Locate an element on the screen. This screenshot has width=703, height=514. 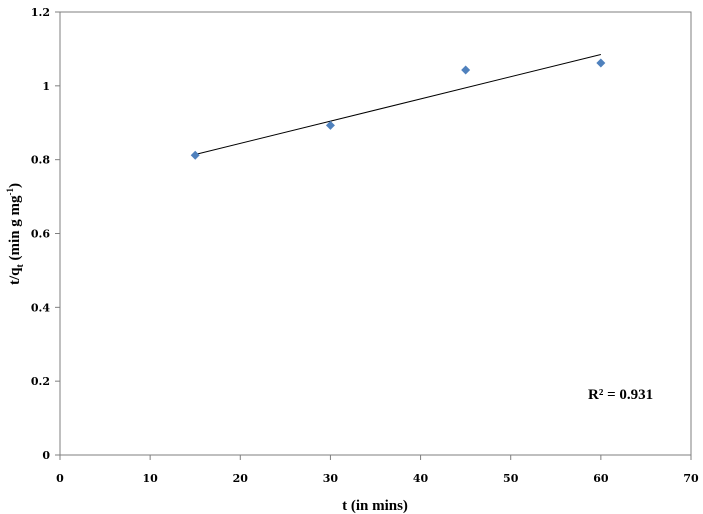
linear-trendline is located at coordinates (398, 104).